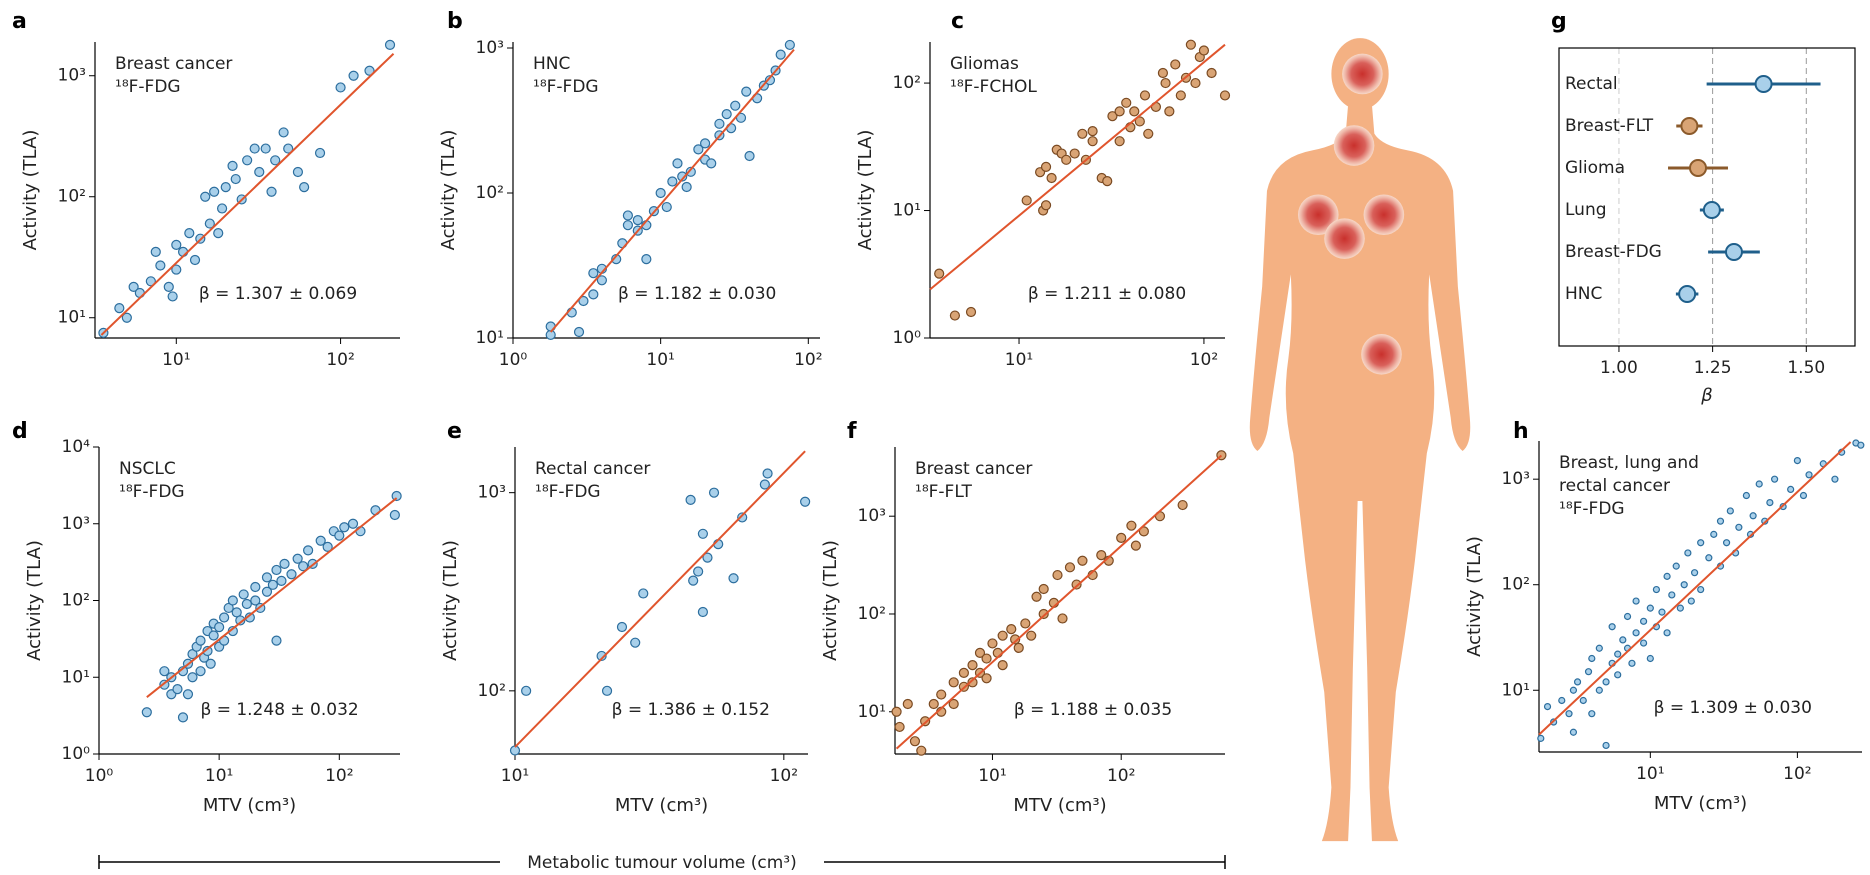  I want to click on annotation: Gliomas, so click(984, 64).